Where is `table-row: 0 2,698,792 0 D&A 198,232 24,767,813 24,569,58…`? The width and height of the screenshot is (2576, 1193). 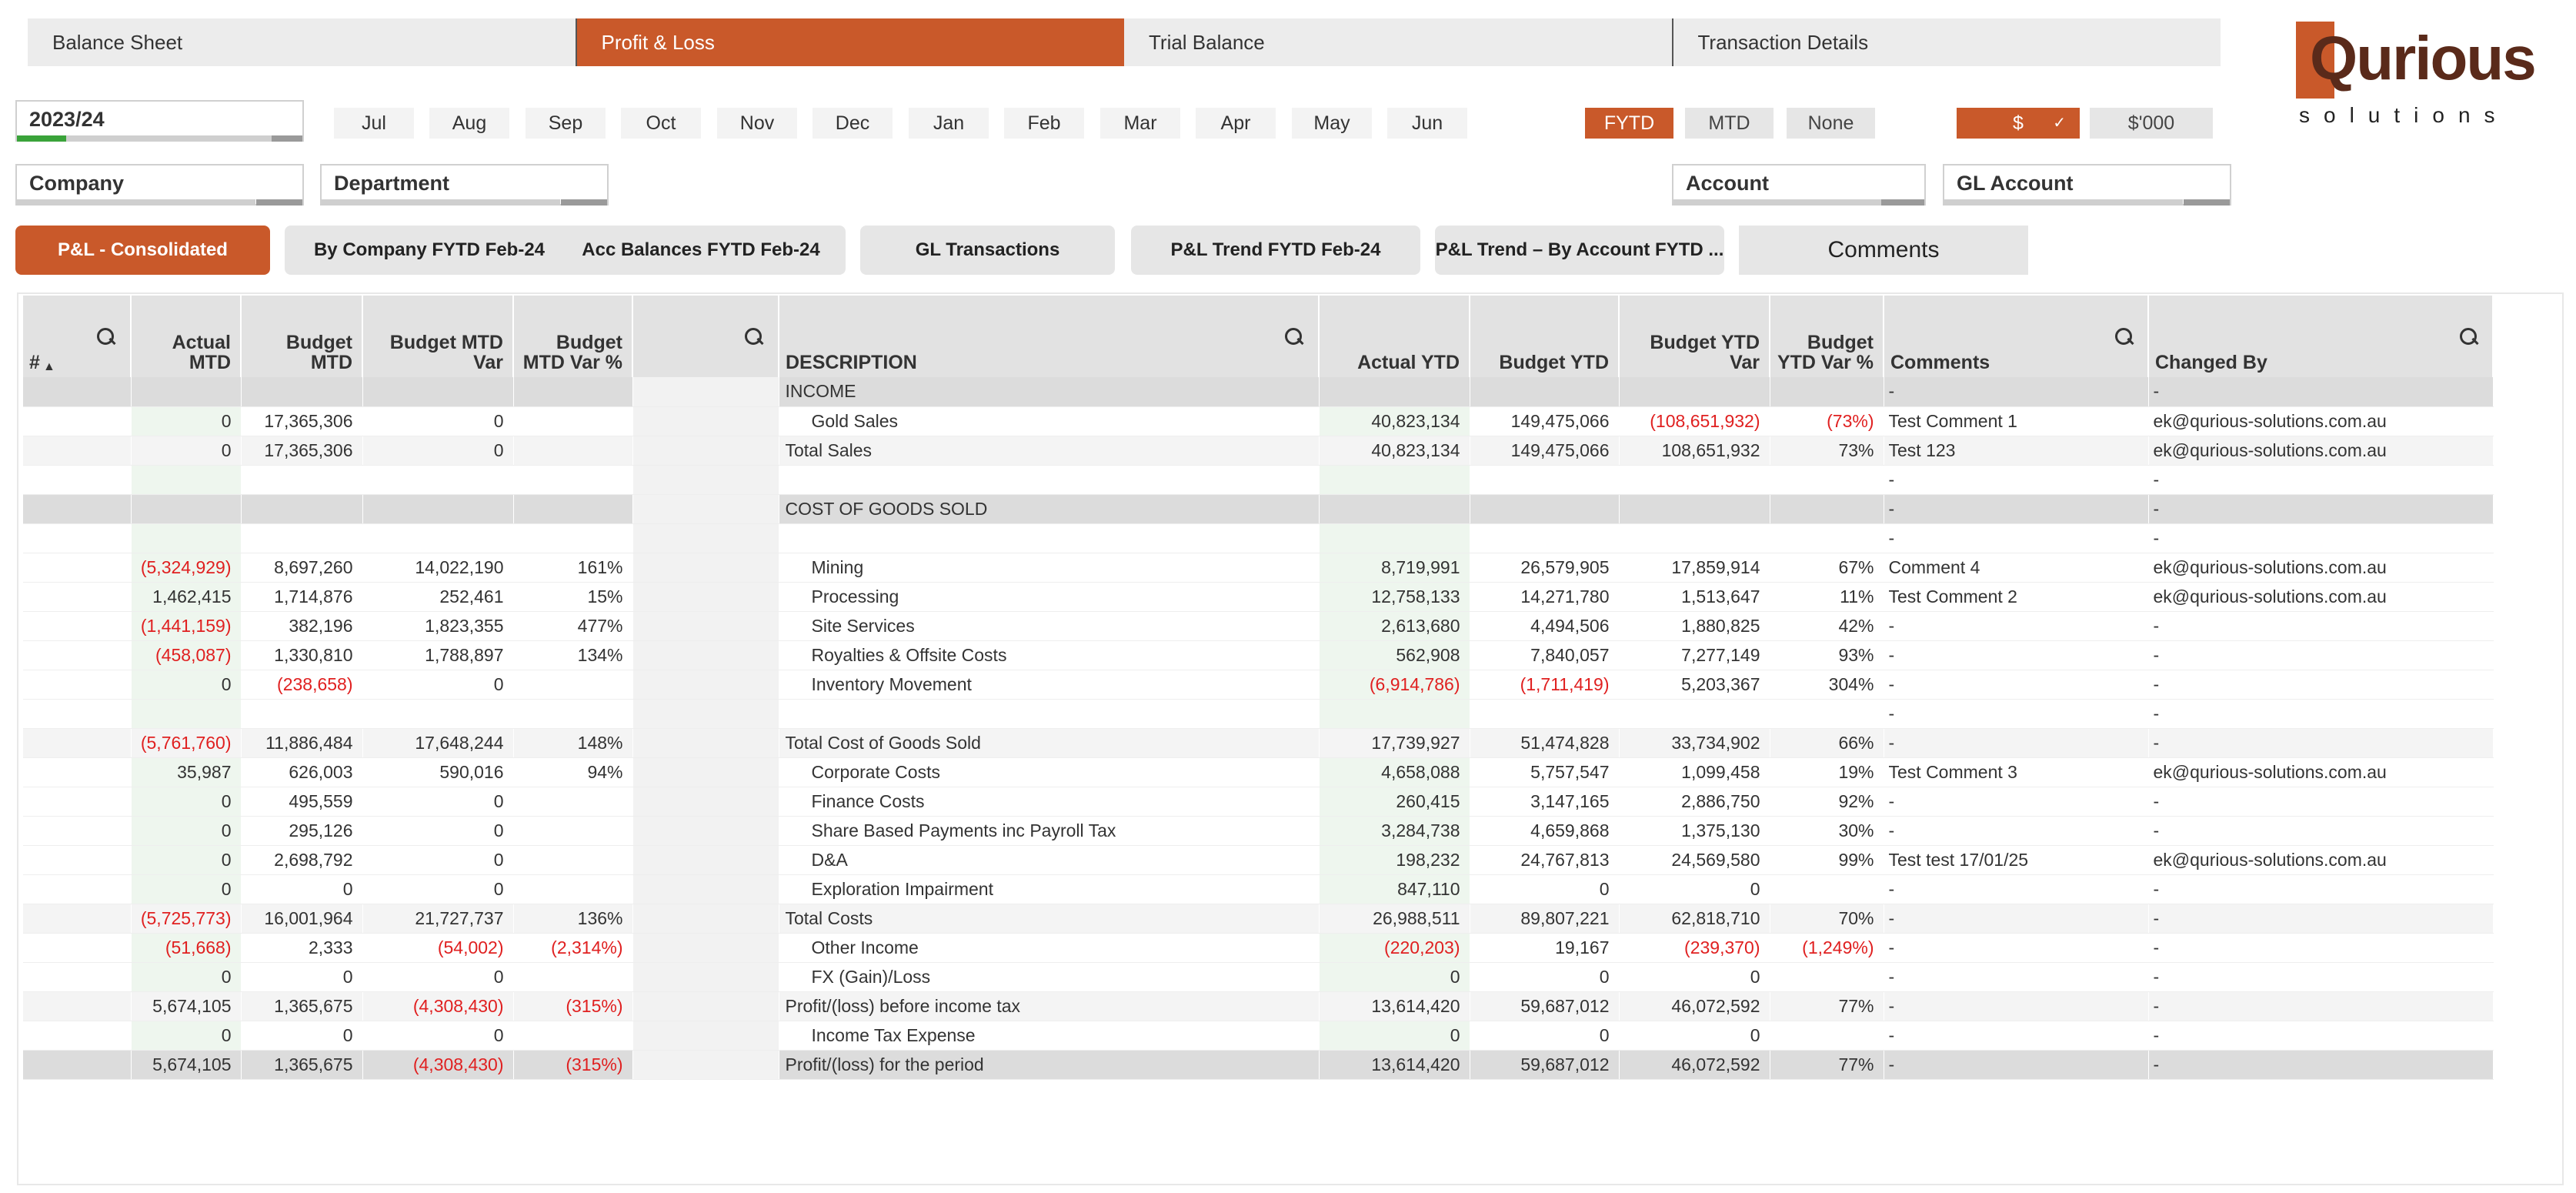 table-row: 0 2,698,792 0 D&A 198,232 24,767,813 24,569,58… is located at coordinates (1258, 860).